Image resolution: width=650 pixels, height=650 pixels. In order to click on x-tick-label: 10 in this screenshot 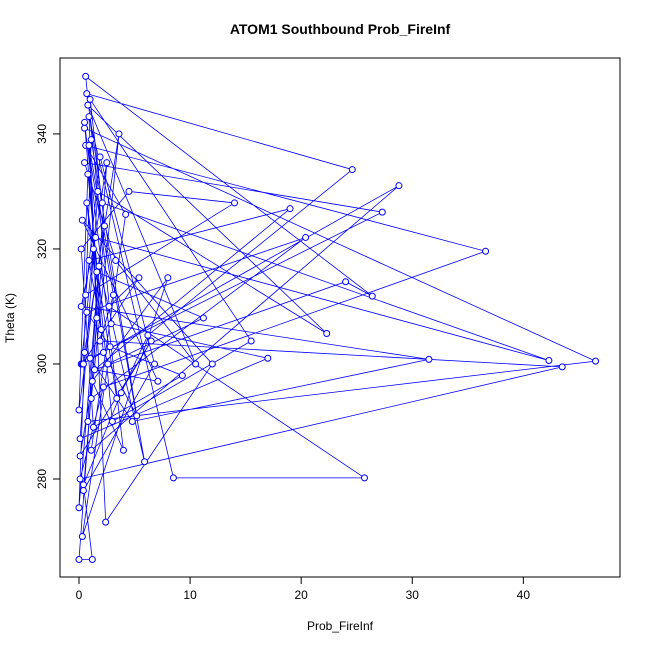, I will do `click(190, 595)`.